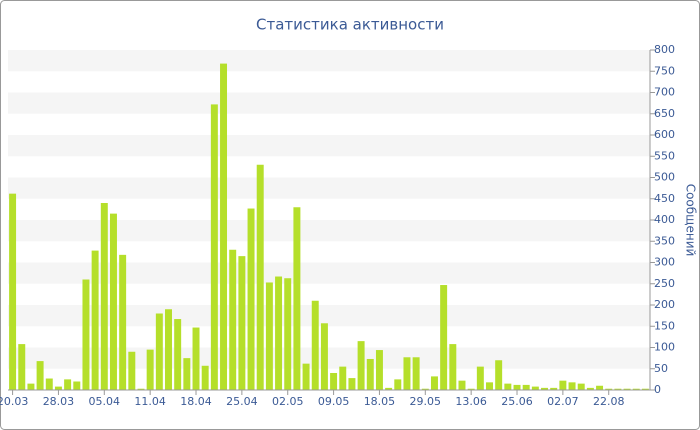  What do you see at coordinates (242, 401) in the screenshot?
I see `x-tick-label: 25.04` at bounding box center [242, 401].